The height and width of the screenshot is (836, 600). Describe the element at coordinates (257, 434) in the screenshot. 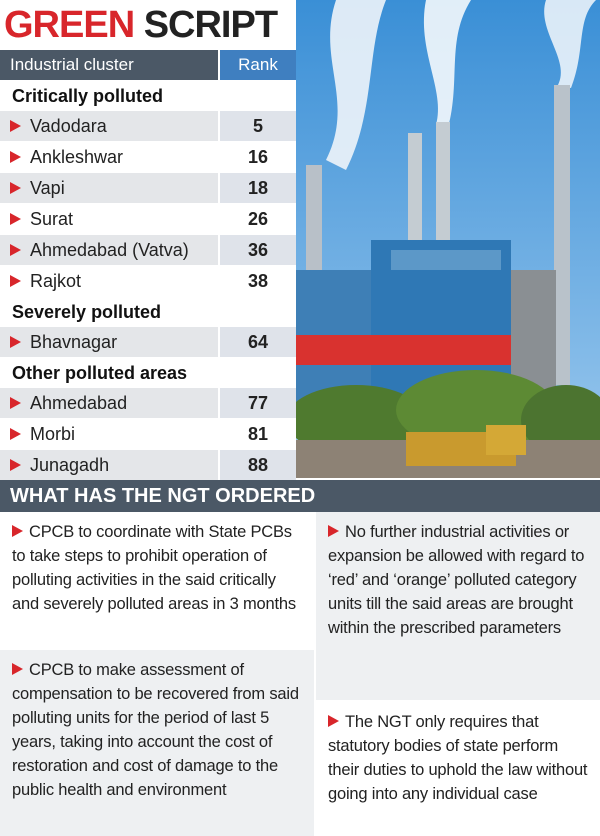

I see `rank-cell: 81` at that location.